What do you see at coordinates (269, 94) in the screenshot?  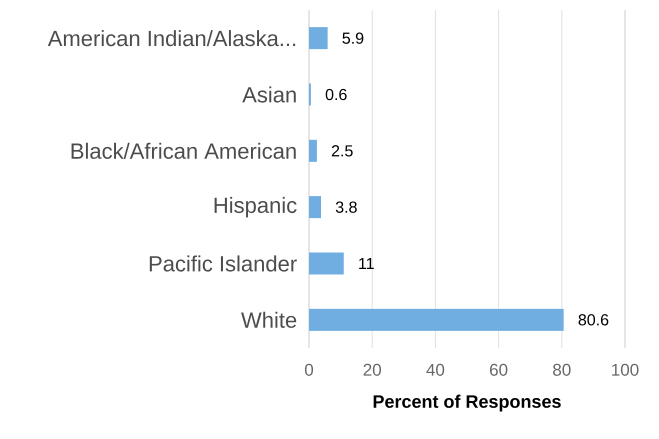 I see `y-tick-label: Asian` at bounding box center [269, 94].